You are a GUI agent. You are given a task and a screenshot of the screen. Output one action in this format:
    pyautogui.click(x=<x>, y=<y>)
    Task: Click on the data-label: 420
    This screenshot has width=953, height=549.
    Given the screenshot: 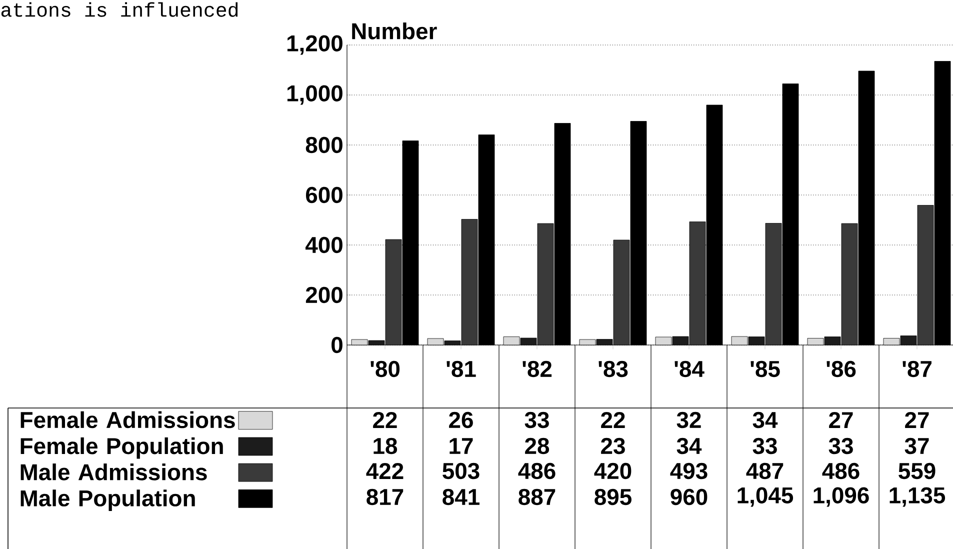 What is the action you would take?
    pyautogui.click(x=613, y=471)
    